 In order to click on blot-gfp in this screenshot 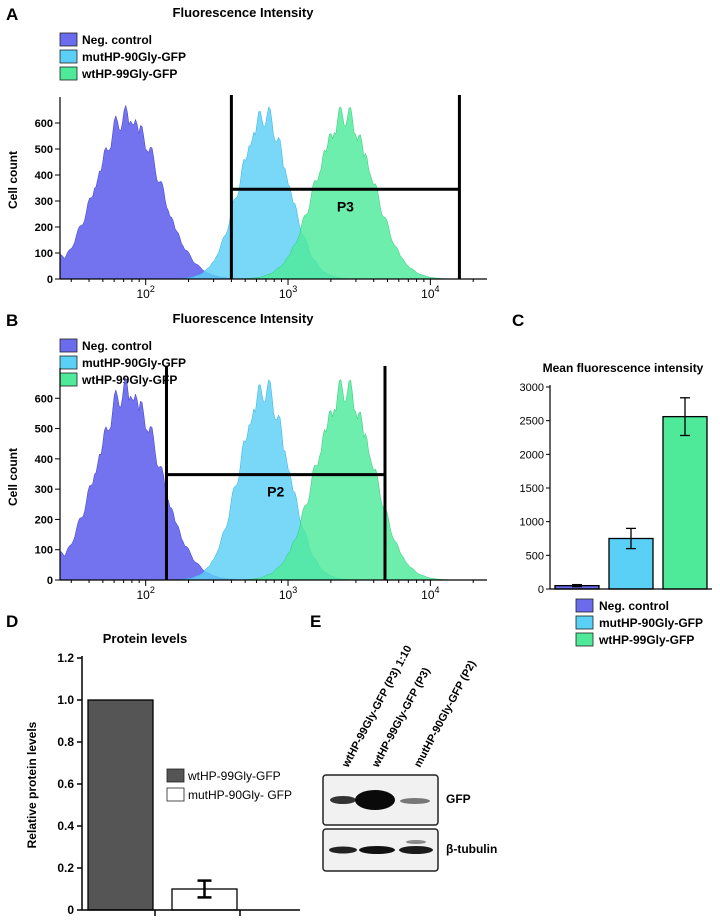, I will do `click(380, 800)`.